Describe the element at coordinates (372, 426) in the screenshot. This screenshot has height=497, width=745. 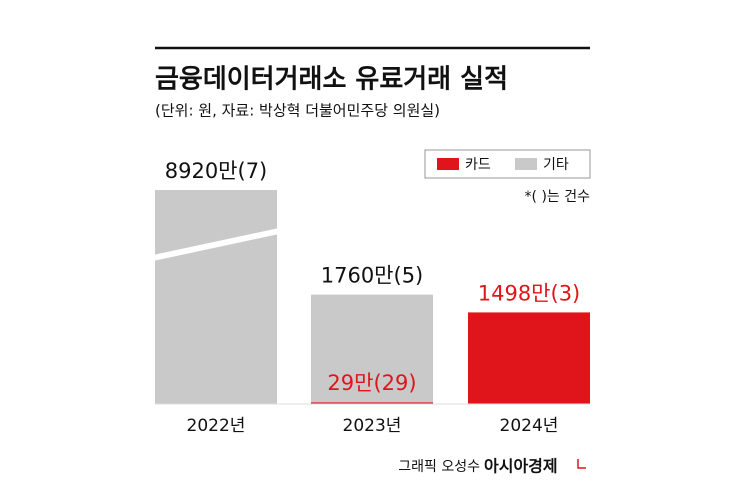
I see `x-tick-label: 2023년` at that location.